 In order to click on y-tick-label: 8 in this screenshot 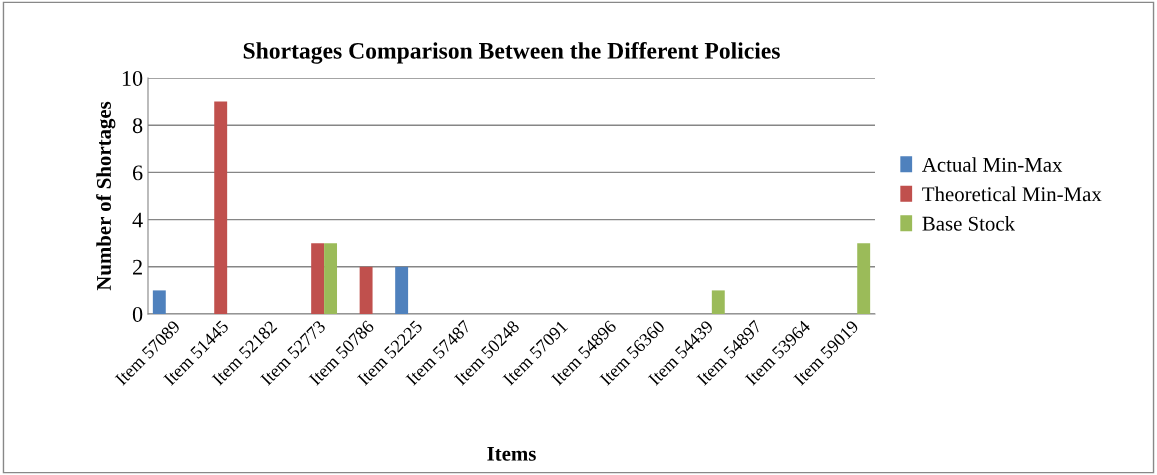, I will do `click(137, 126)`.